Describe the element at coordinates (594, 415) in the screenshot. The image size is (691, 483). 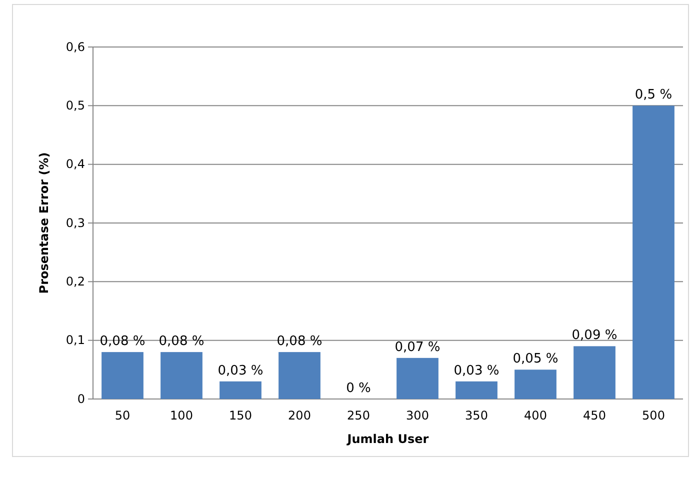
I see `x-tick-label: 450` at that location.